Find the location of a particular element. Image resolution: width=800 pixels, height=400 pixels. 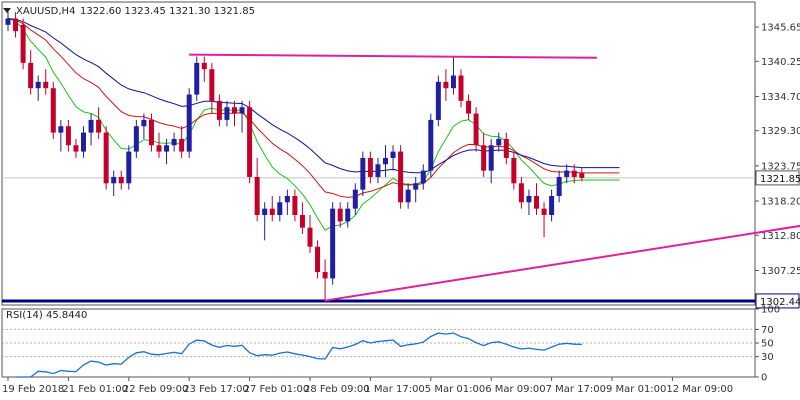

time-tick-label: 23 Feb 17:00 is located at coordinates (216, 389).